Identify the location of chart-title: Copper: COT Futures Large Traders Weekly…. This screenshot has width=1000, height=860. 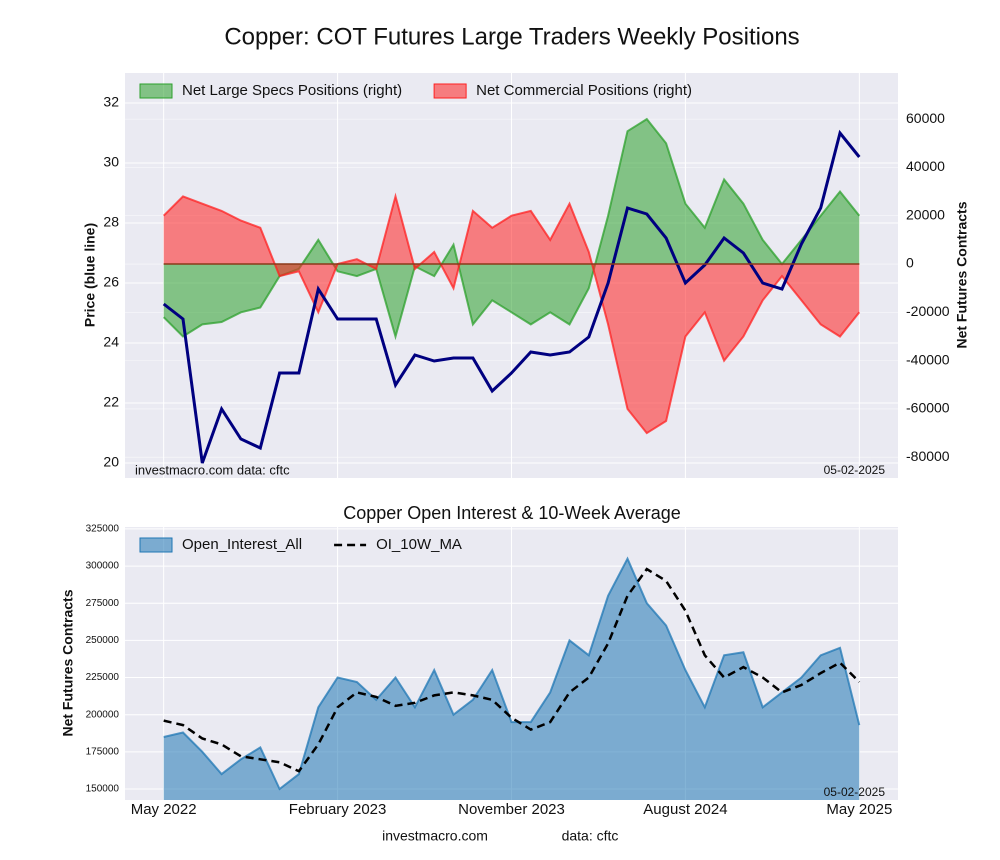
(511, 36).